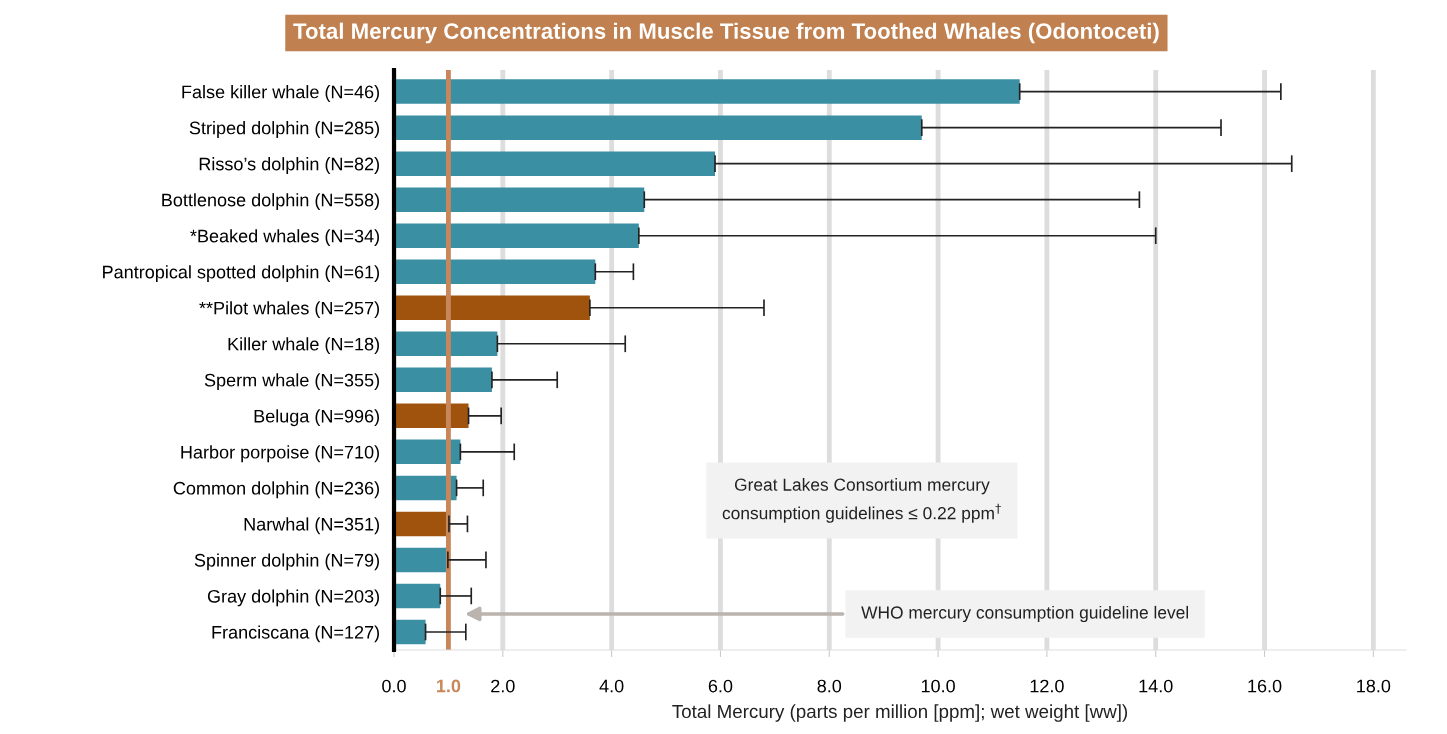 The image size is (1447, 734). What do you see at coordinates (289, 310) in the screenshot?
I see `y-tick-label: **Pilot whales (N=257)` at bounding box center [289, 310].